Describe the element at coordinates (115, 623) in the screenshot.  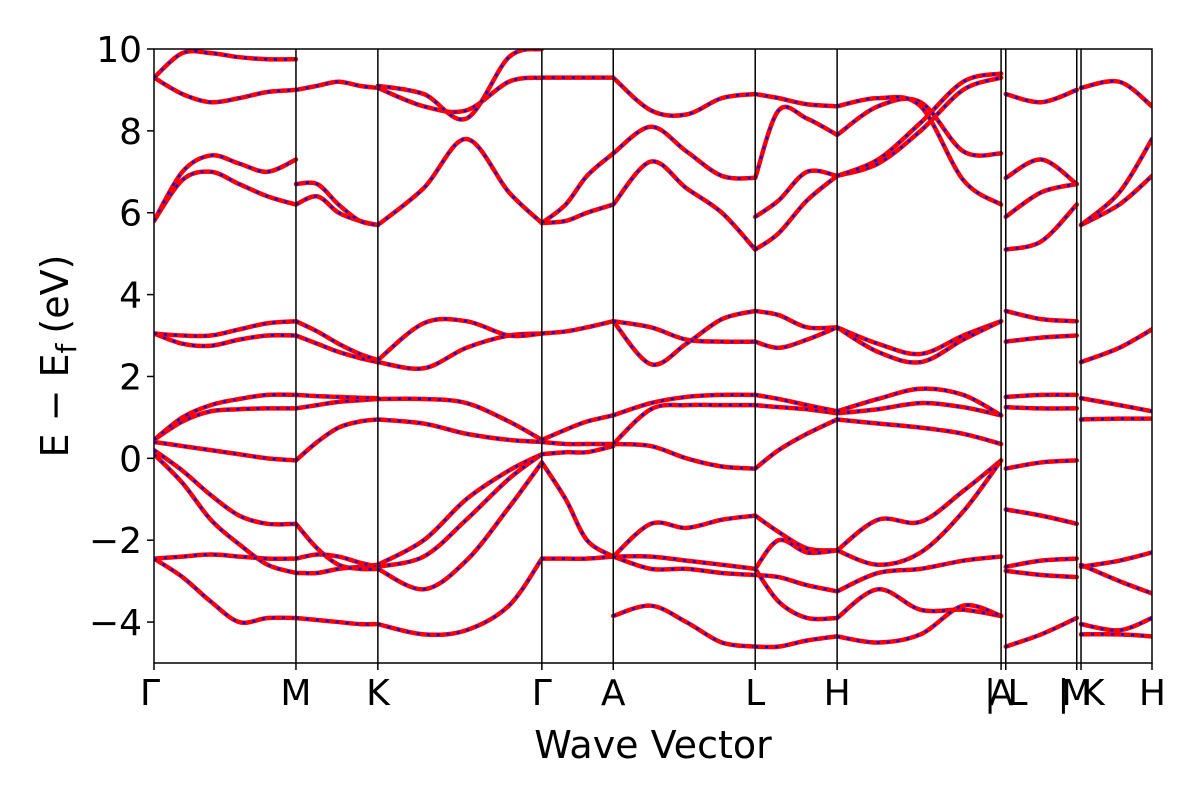
I see `y-tick-label: −4` at that location.